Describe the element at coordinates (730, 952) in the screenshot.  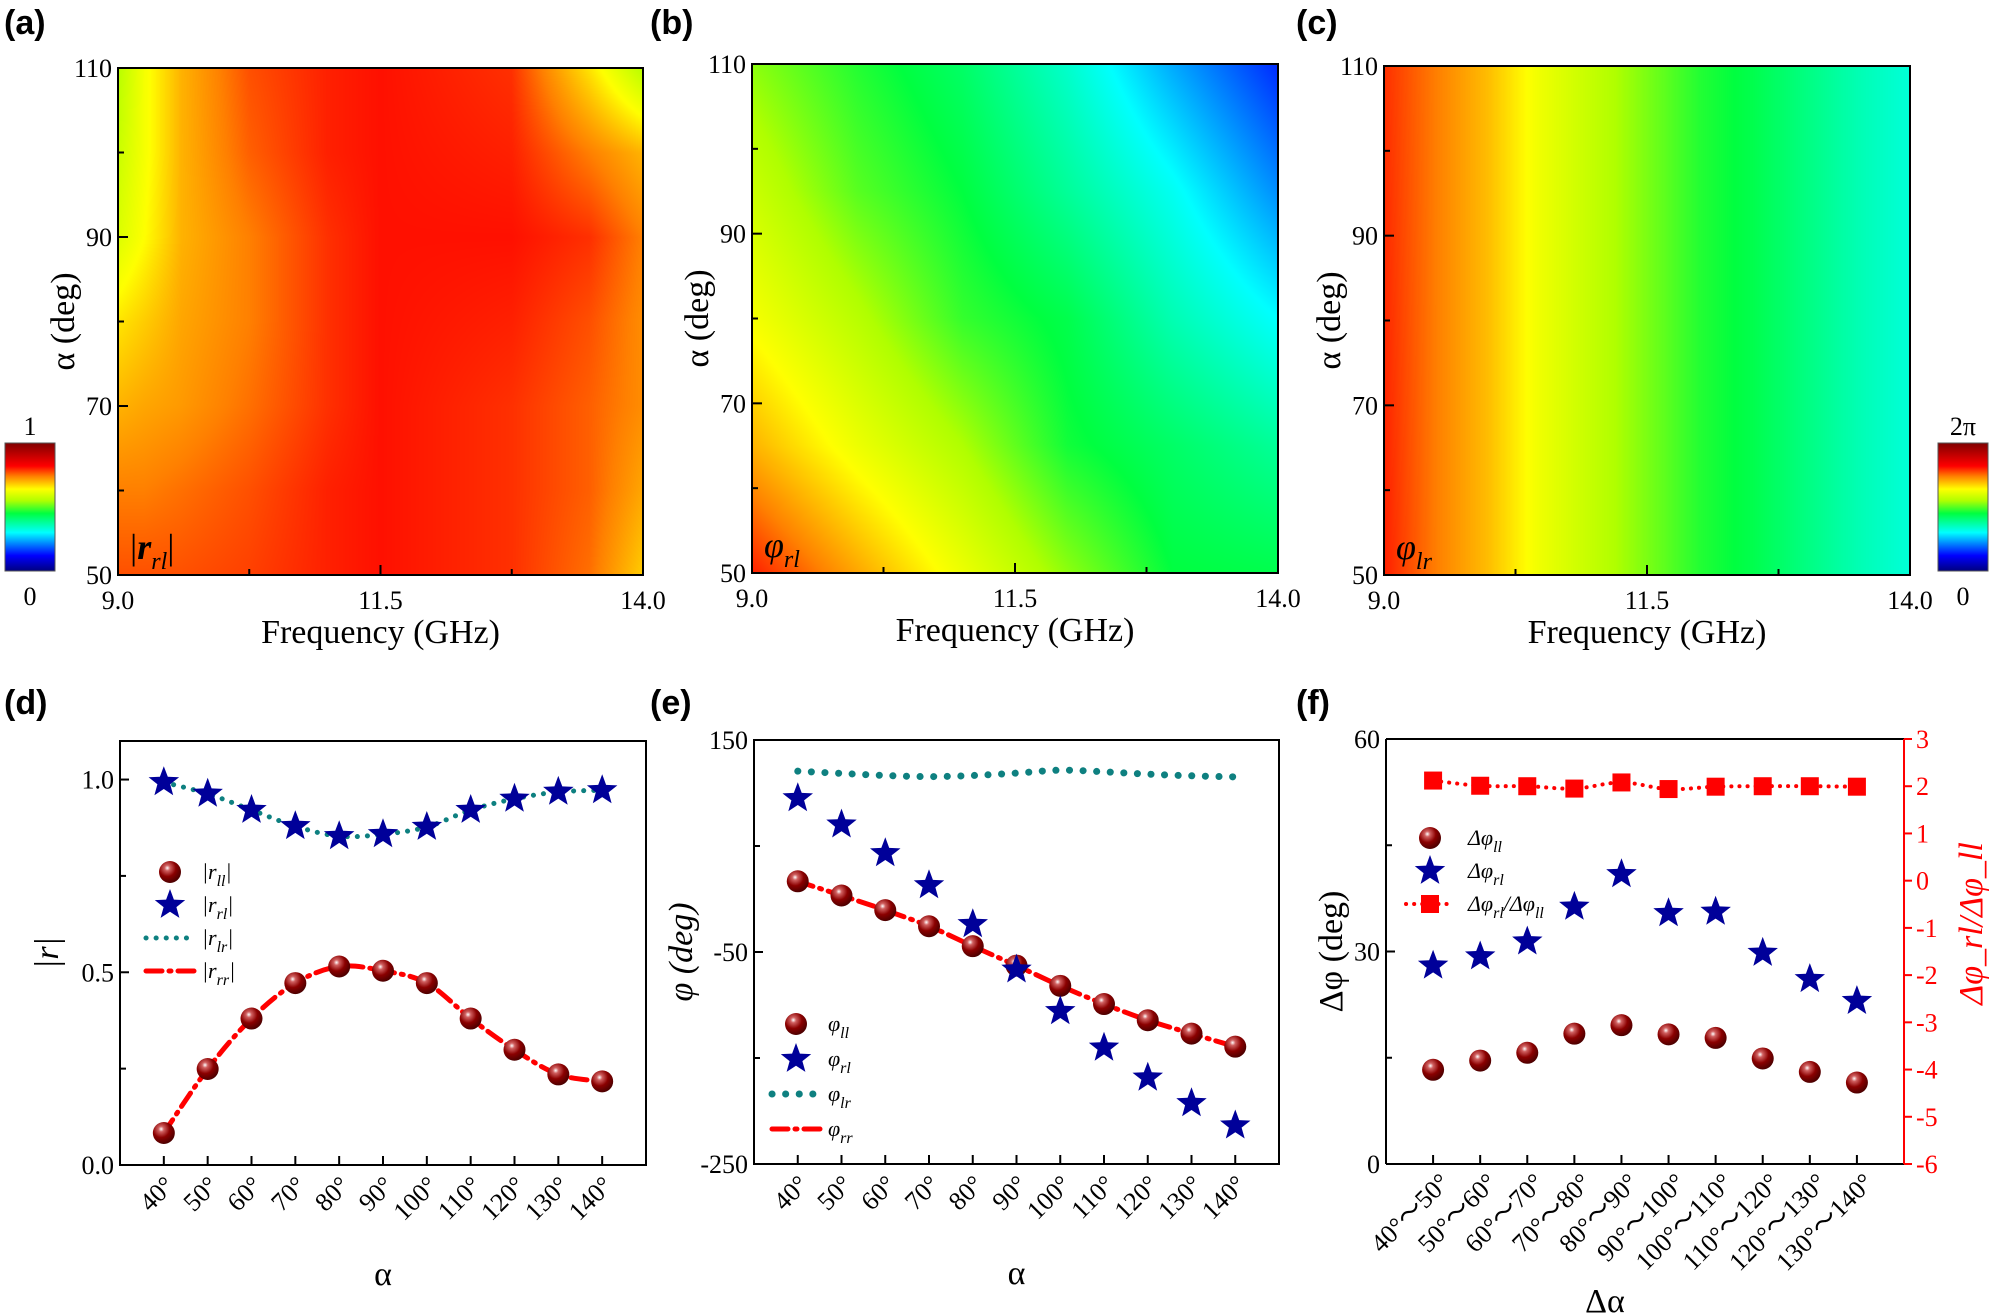
I see `y-tick-label: -50` at that location.